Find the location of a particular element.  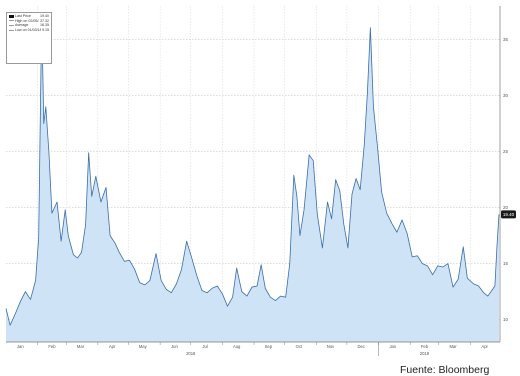

x-tick-label: Dec is located at coordinates (360, 346).